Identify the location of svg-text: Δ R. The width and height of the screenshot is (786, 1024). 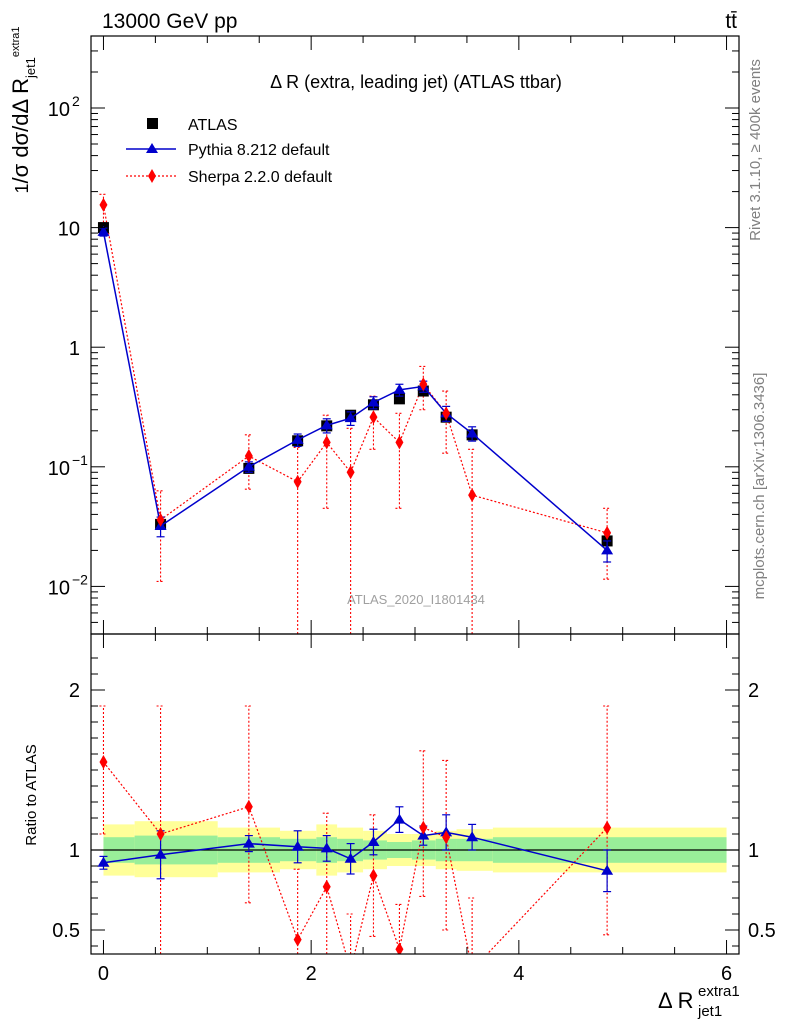
(675, 1000).